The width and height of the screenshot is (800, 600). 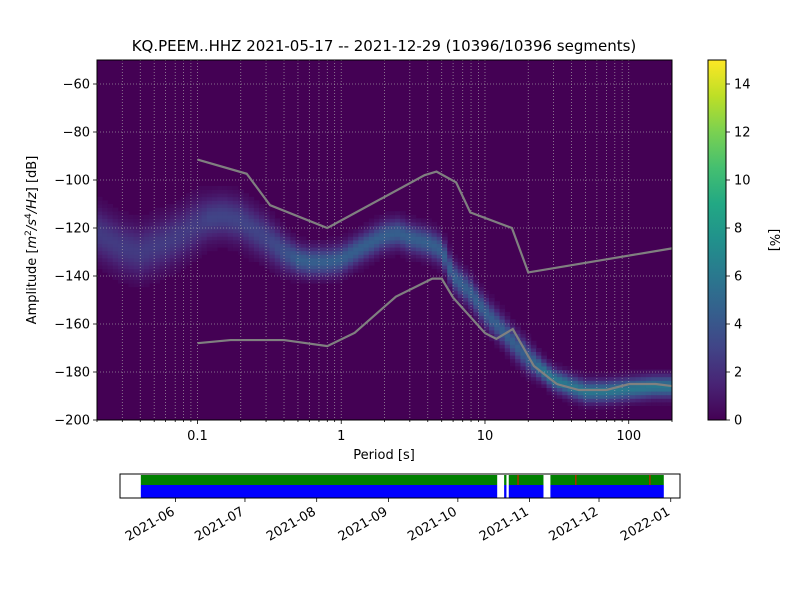 What do you see at coordinates (219, 524) in the screenshot?
I see `timeline-tick-label: 2021-07` at bounding box center [219, 524].